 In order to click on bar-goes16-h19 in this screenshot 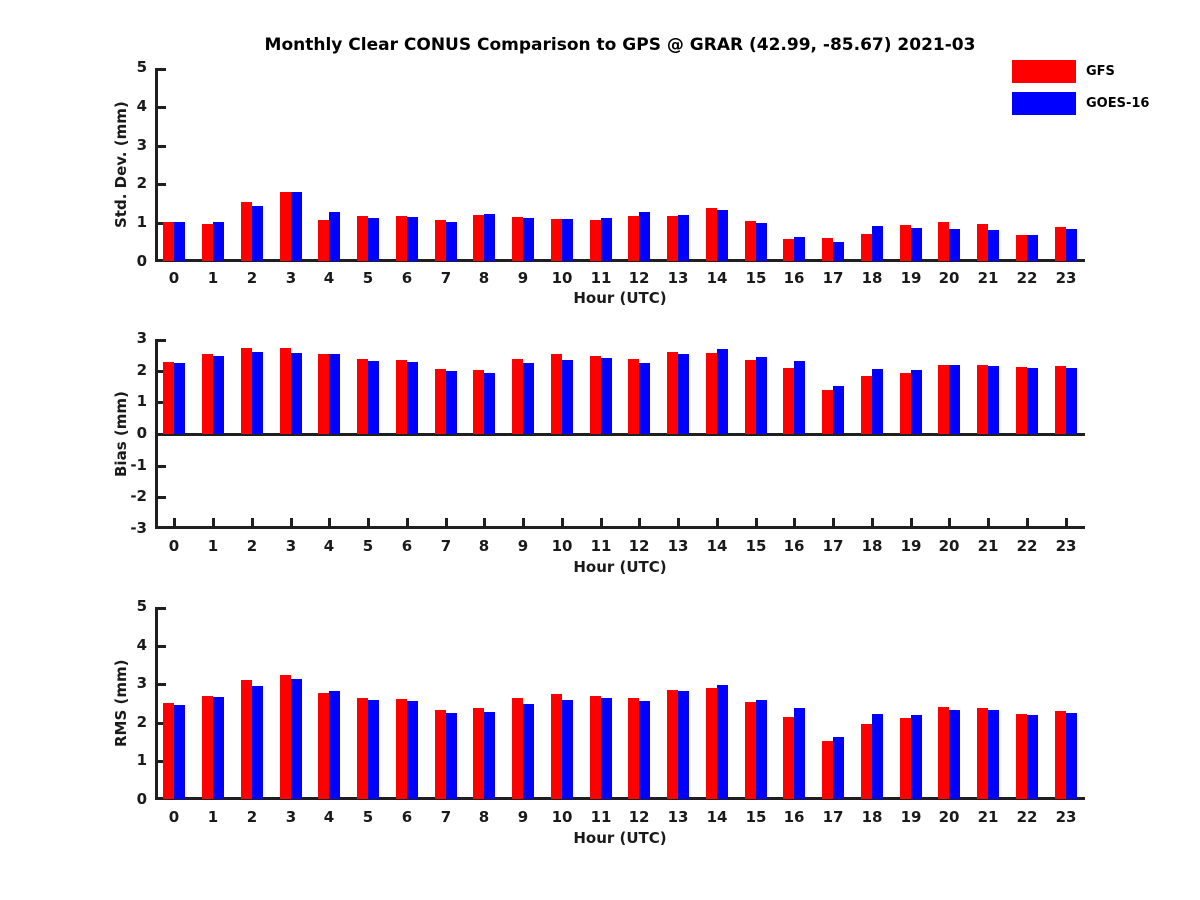, I will do `click(916, 757)`.